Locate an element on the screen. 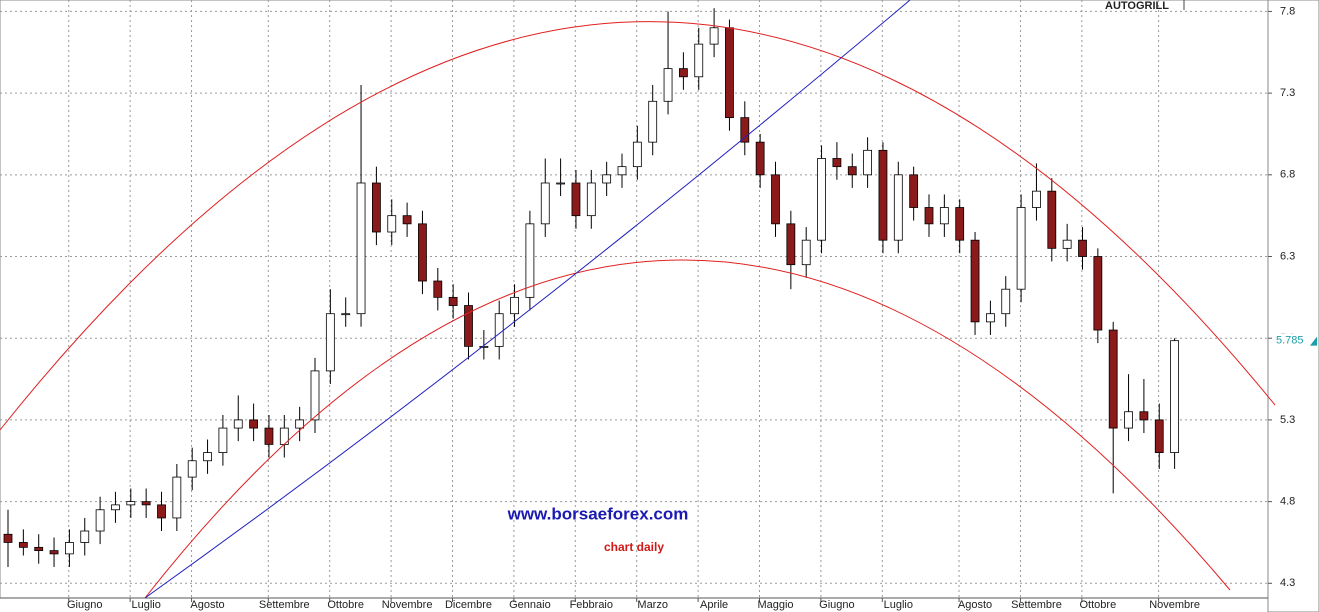 The width and height of the screenshot is (1319, 612). x-tick-label: Febbraio is located at coordinates (591, 605).